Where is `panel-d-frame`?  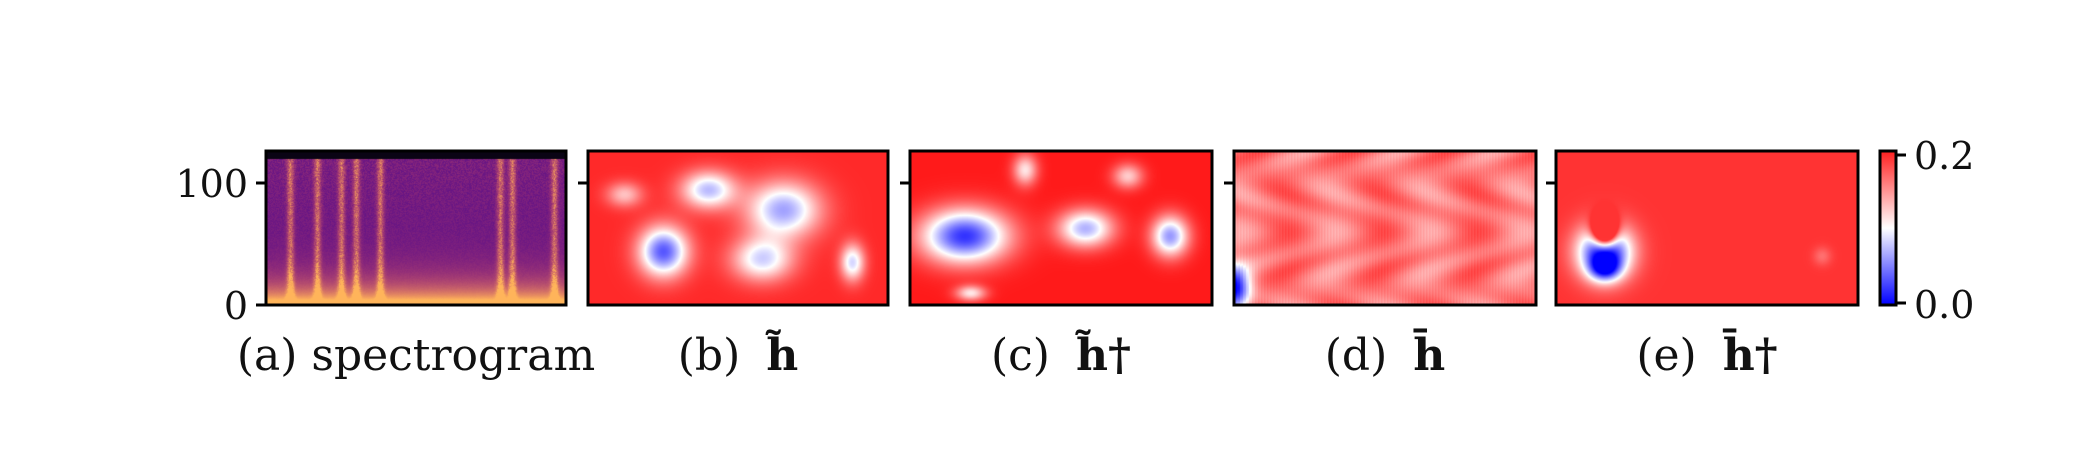
panel-d-frame is located at coordinates (1385, 228).